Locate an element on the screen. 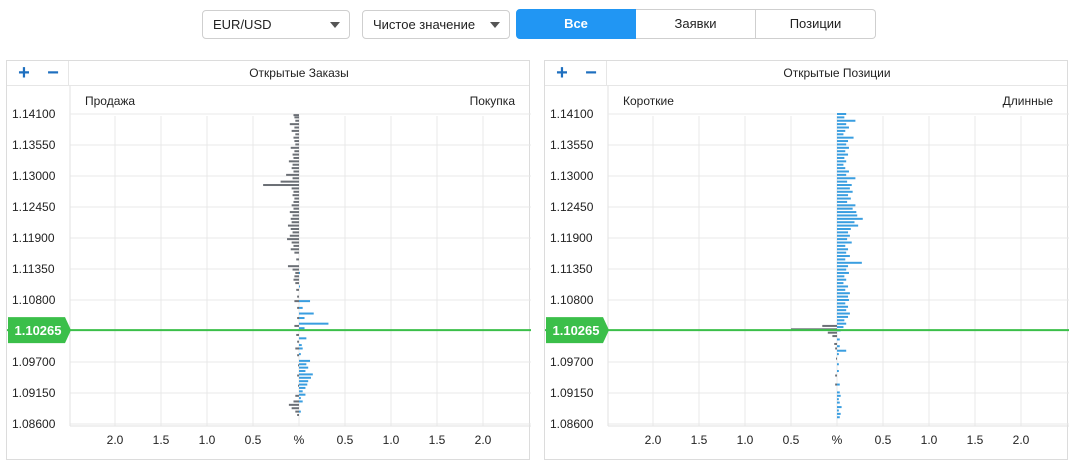 This screenshot has height=465, width=1076. y-tick-label: 1.13550 is located at coordinates (34, 145).